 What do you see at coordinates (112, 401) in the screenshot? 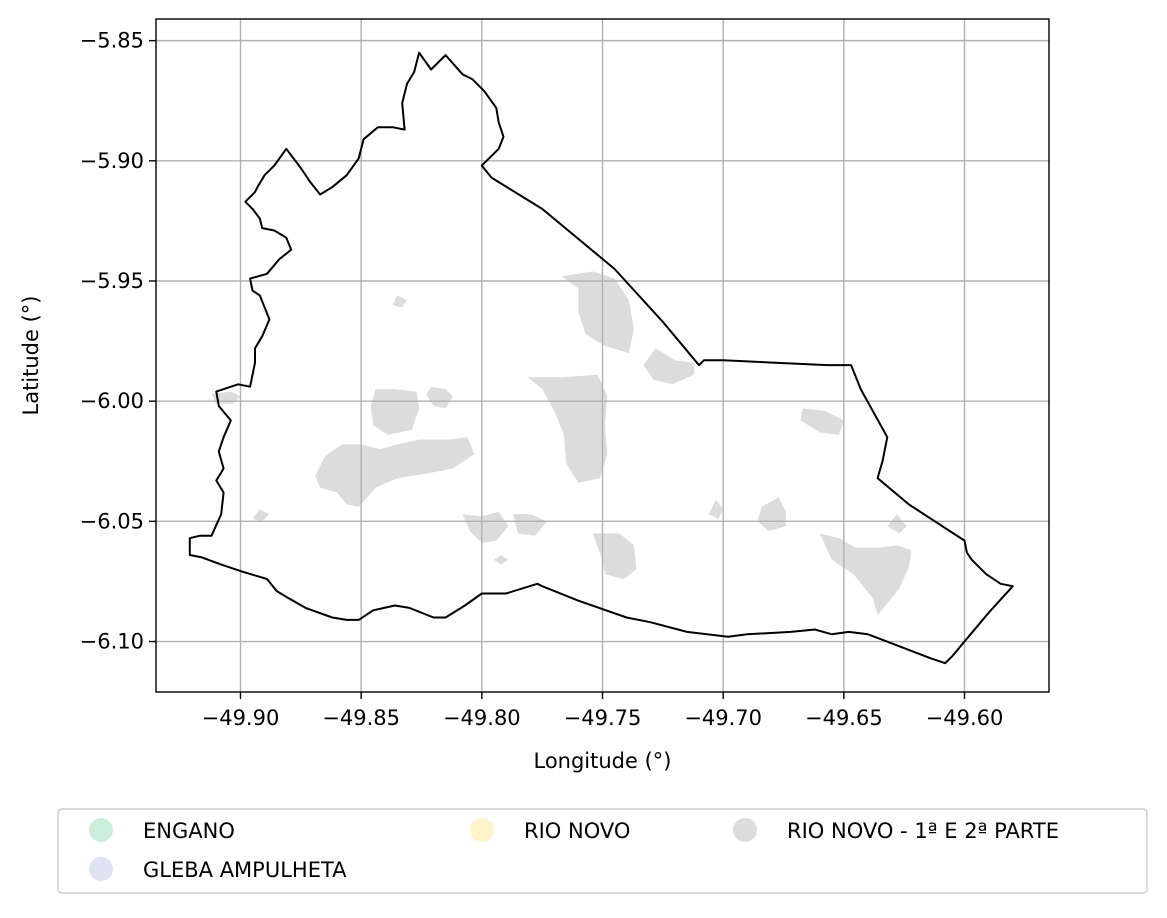
I see `y-tick-label: −6.00` at bounding box center [112, 401].